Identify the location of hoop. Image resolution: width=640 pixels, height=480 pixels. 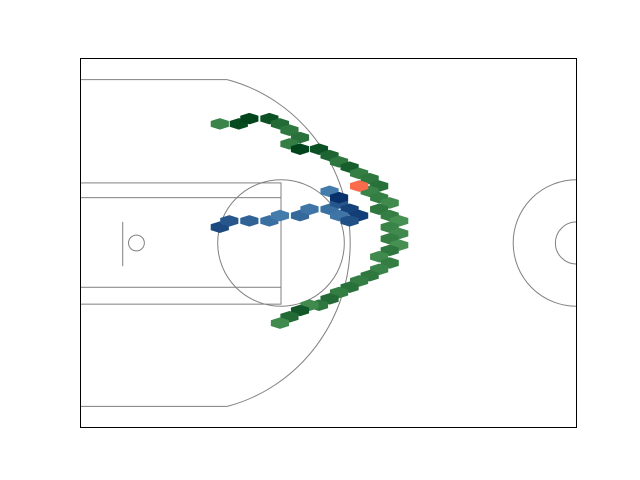
(136, 243).